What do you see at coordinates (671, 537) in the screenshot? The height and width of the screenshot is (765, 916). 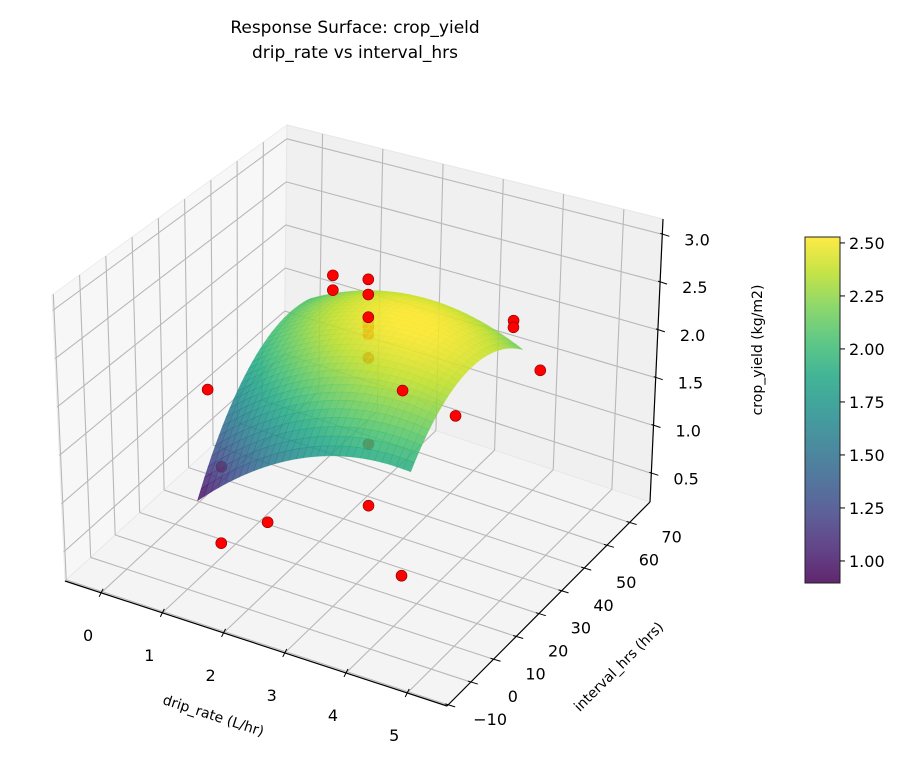 I see `y-tick-label: 70` at bounding box center [671, 537].